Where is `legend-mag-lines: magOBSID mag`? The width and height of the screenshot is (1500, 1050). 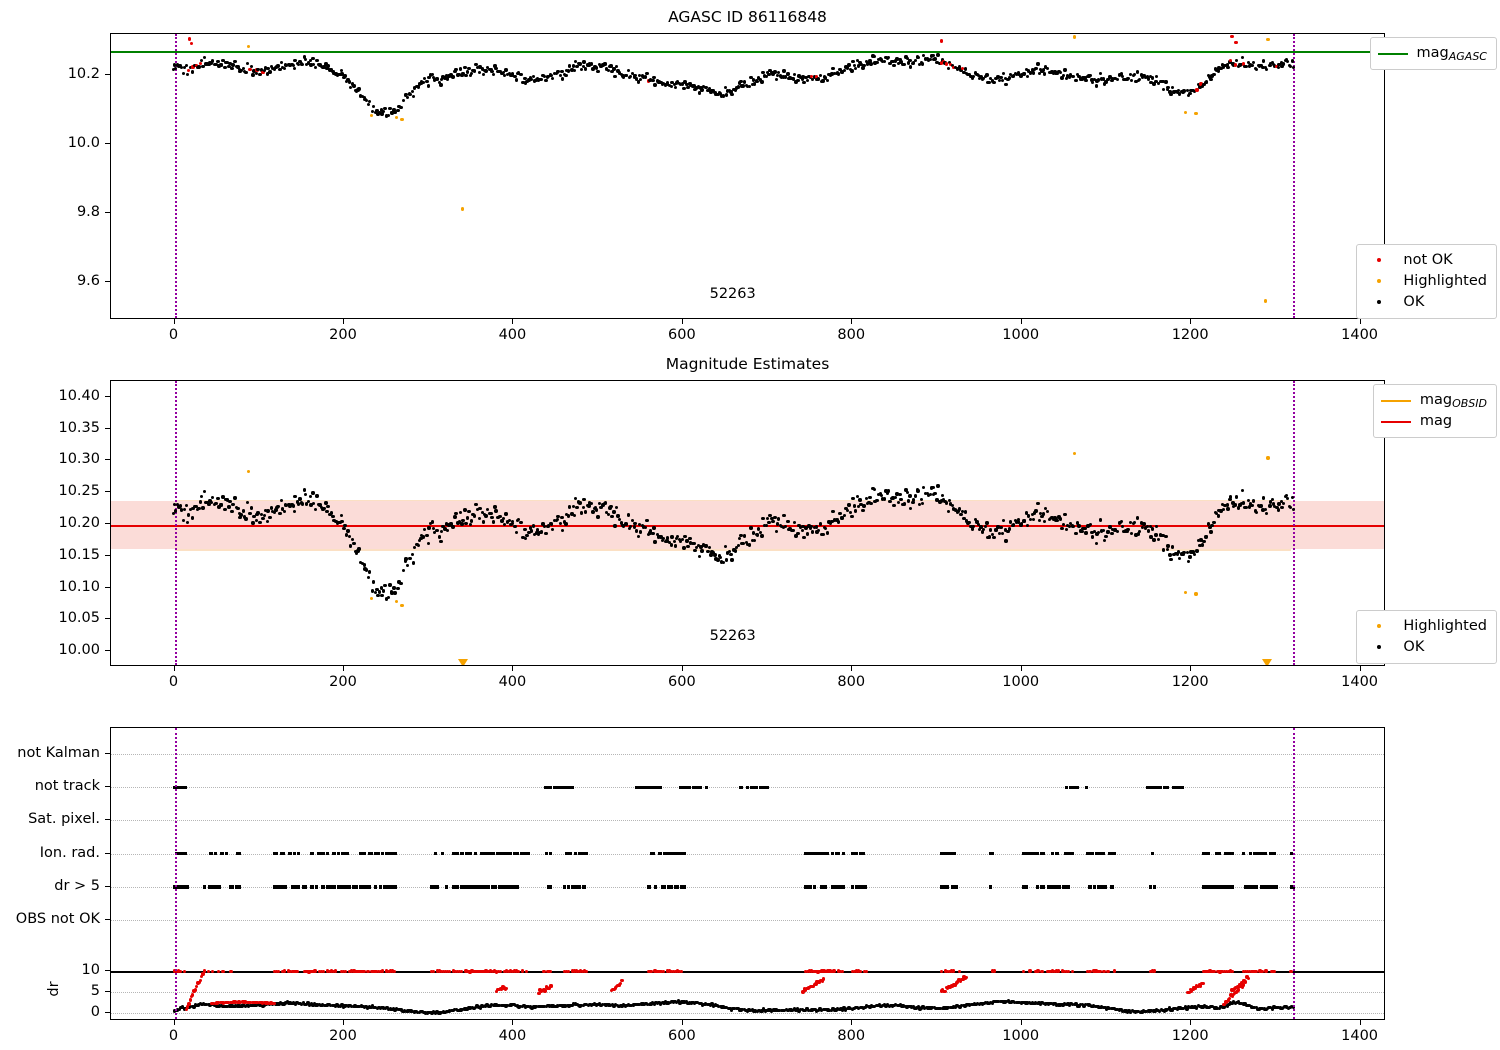 legend-mag-lines: magOBSID mag is located at coordinates (1434, 411).